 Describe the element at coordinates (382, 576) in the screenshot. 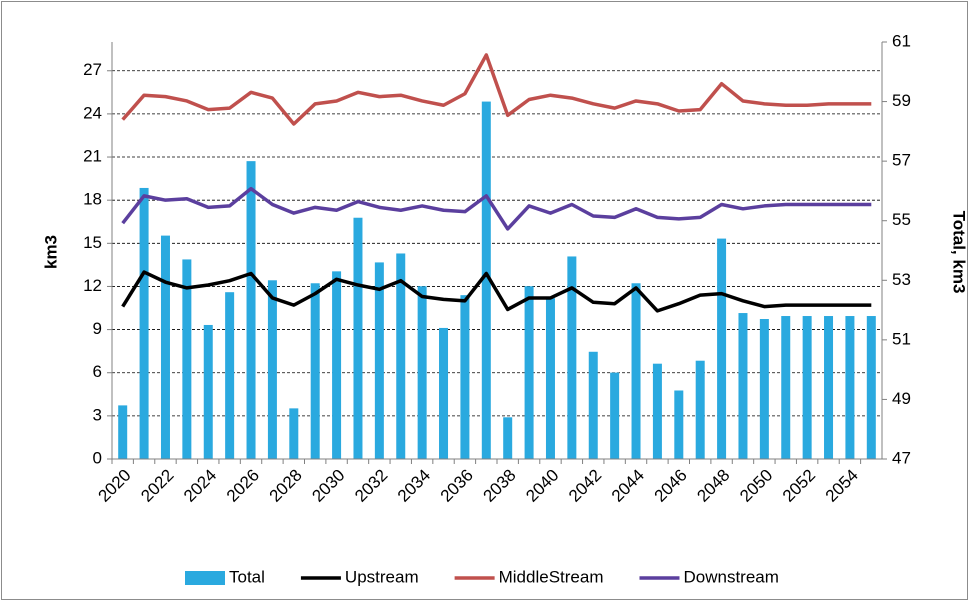

I see `legend-label: Upstream` at that location.